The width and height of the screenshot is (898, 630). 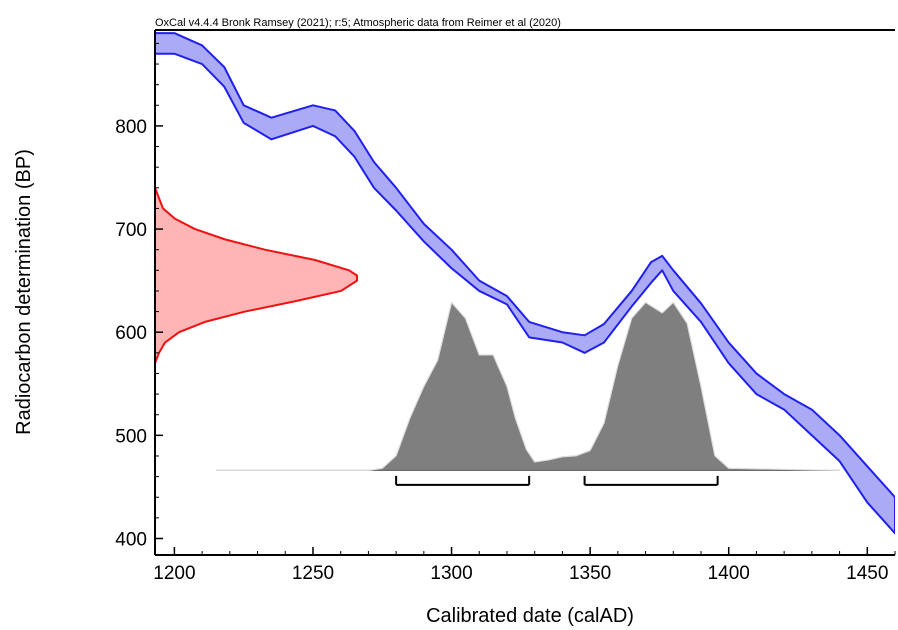 What do you see at coordinates (590, 573) in the screenshot?
I see `x-tick-label-1350: 1350` at bounding box center [590, 573].